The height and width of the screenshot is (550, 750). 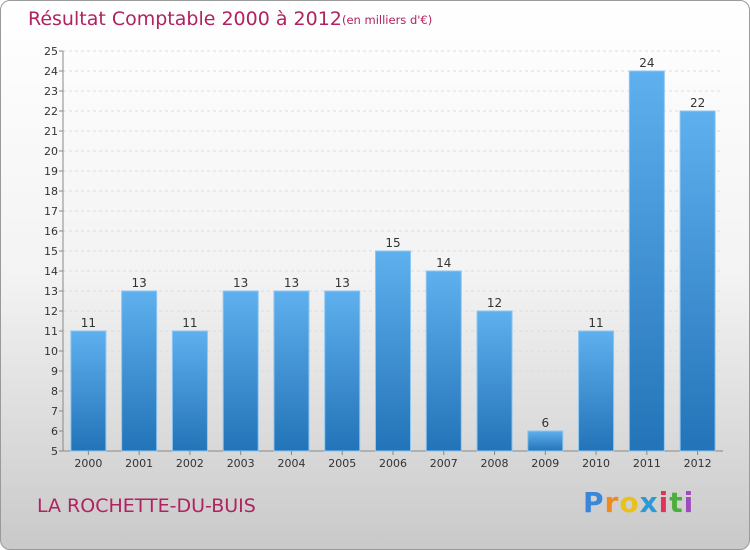 I want to click on value-label-2007: 14, so click(x=443, y=263).